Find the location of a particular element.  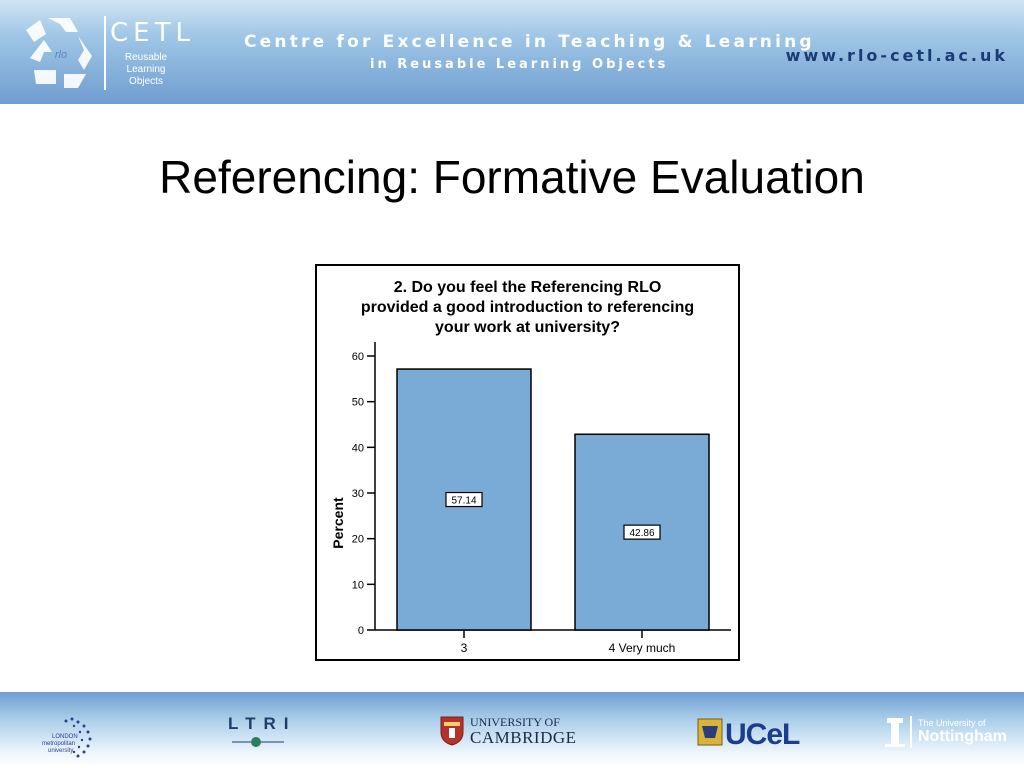

data-label: 57.14 is located at coordinates (463, 501).